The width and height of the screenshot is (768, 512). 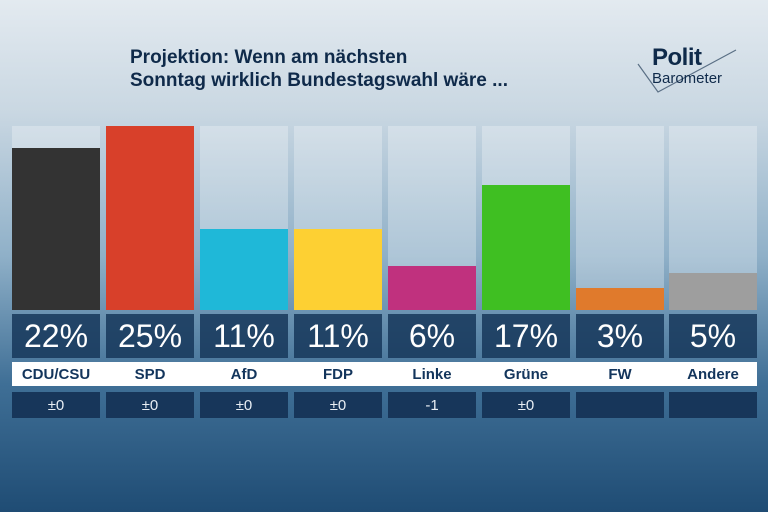 I want to click on category-label: FW, so click(x=620, y=374).